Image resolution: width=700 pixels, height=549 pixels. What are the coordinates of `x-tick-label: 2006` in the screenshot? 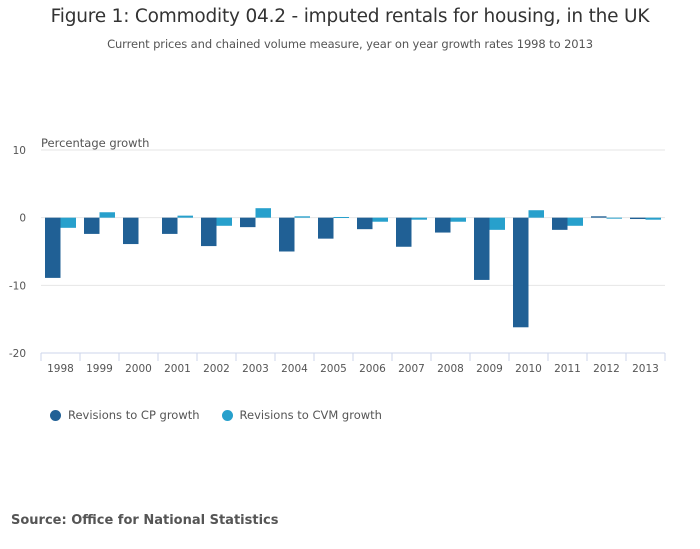 It's located at (372, 369).